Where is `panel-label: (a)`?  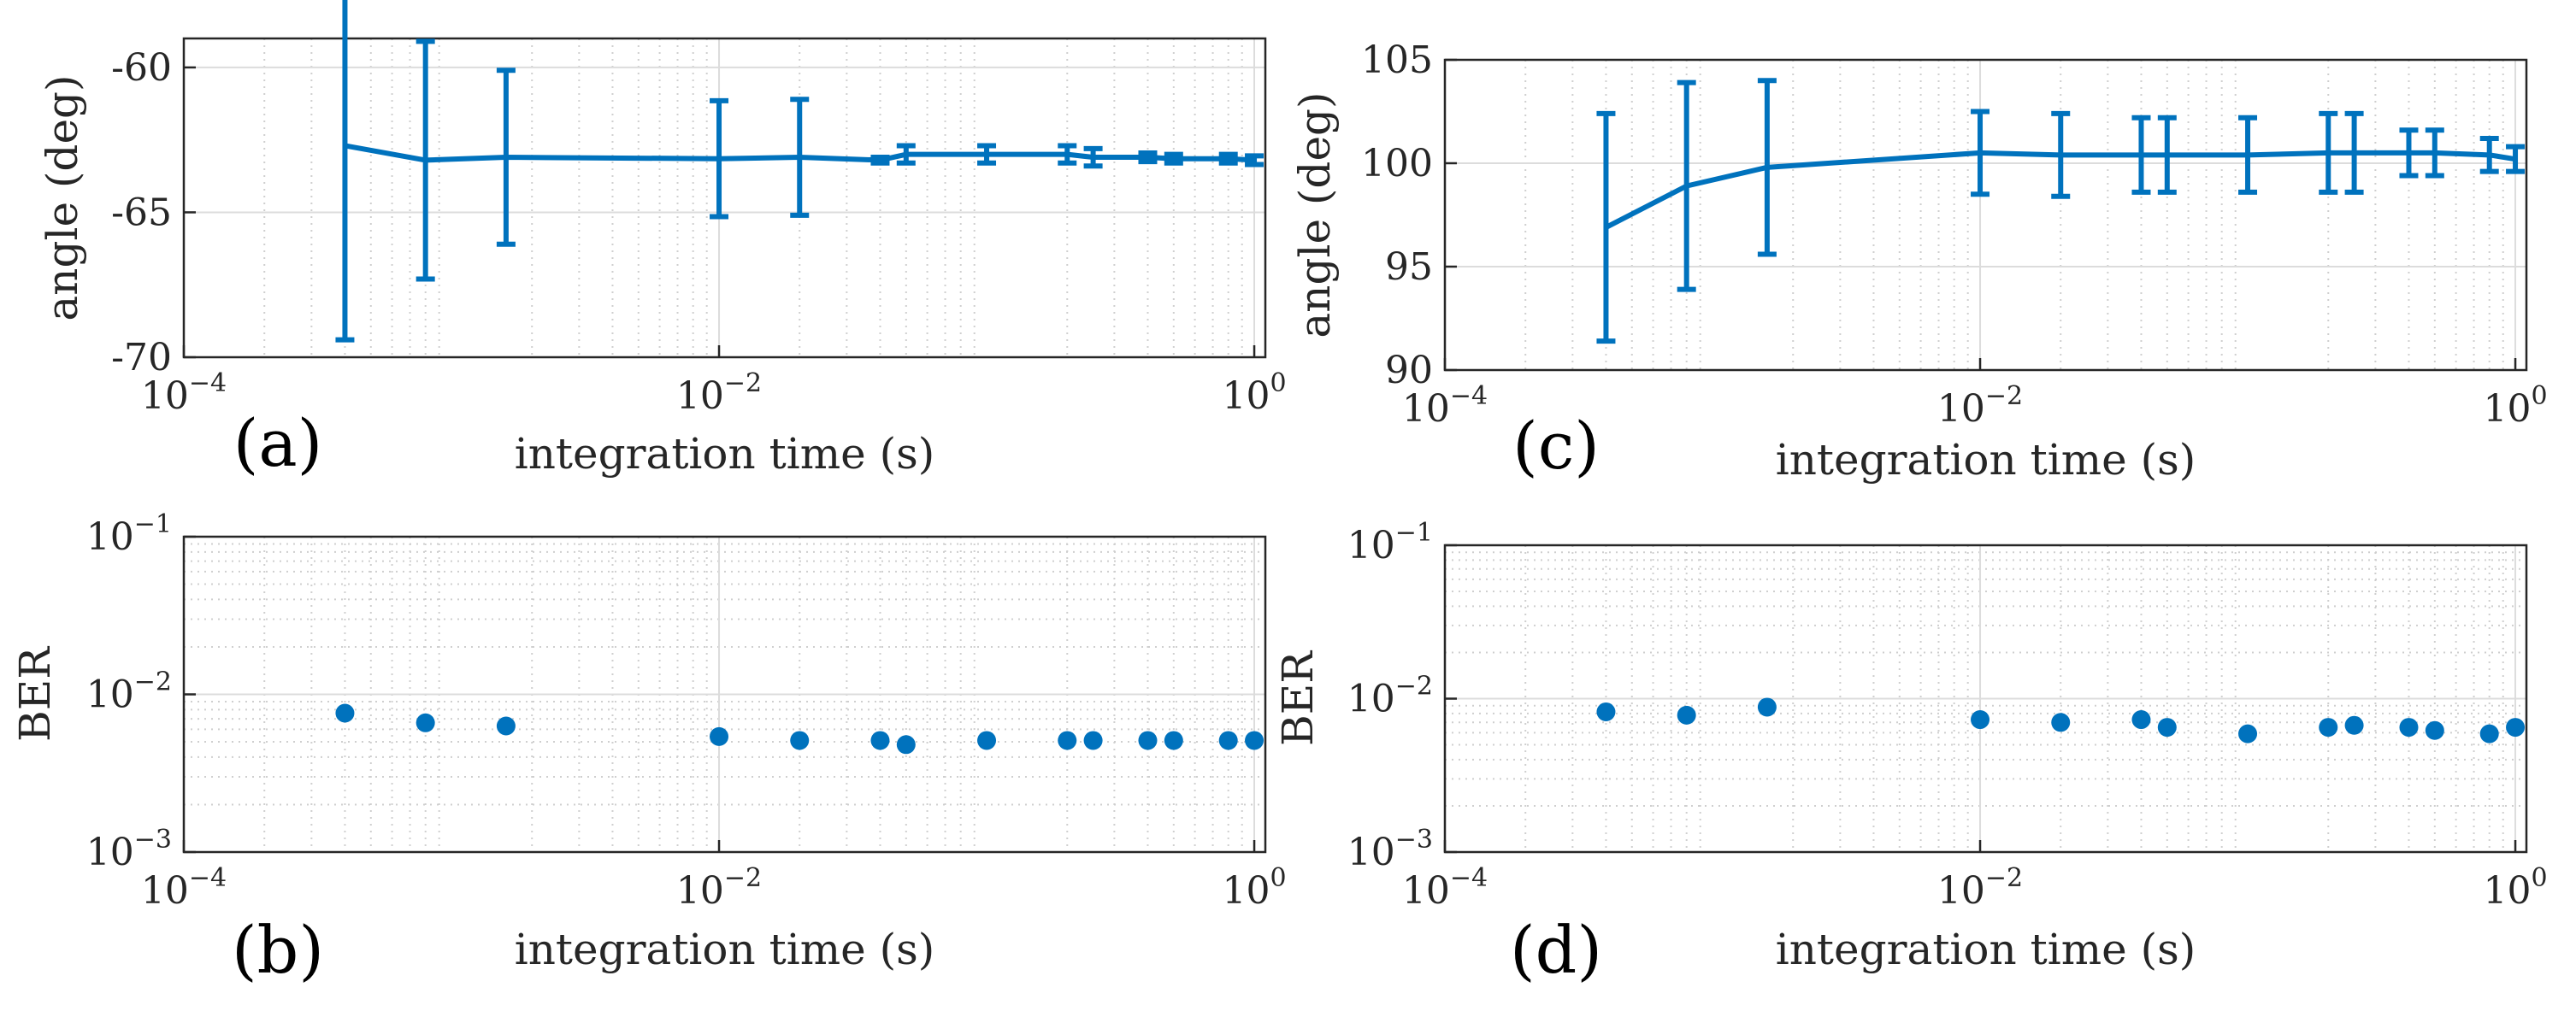
panel-label: (a) is located at coordinates (278, 443).